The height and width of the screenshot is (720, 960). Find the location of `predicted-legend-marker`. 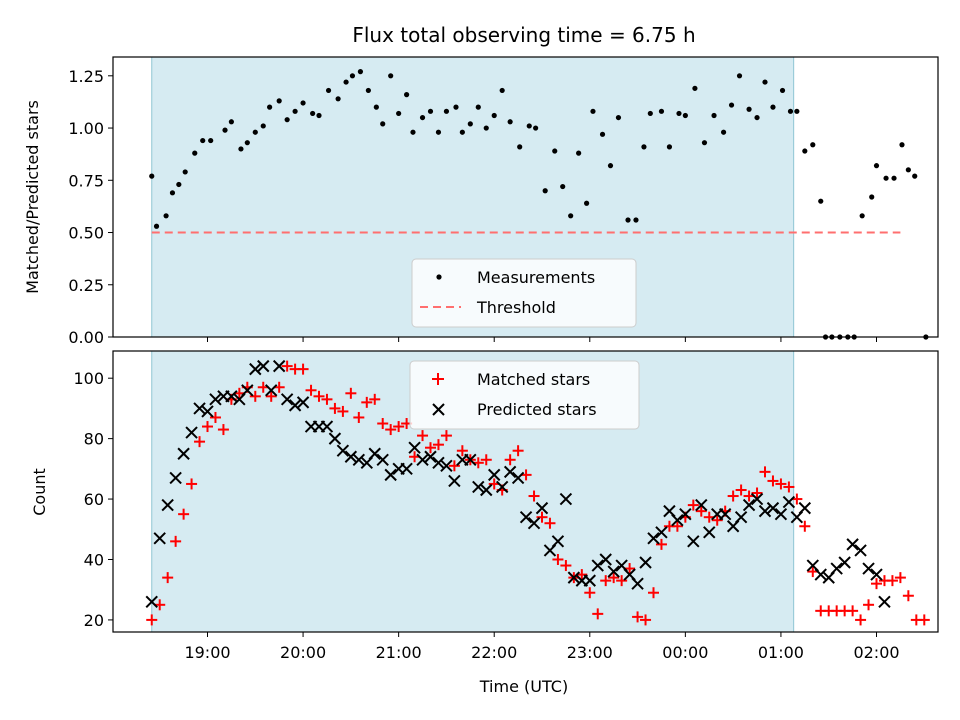

predicted-legend-marker is located at coordinates (438, 409).